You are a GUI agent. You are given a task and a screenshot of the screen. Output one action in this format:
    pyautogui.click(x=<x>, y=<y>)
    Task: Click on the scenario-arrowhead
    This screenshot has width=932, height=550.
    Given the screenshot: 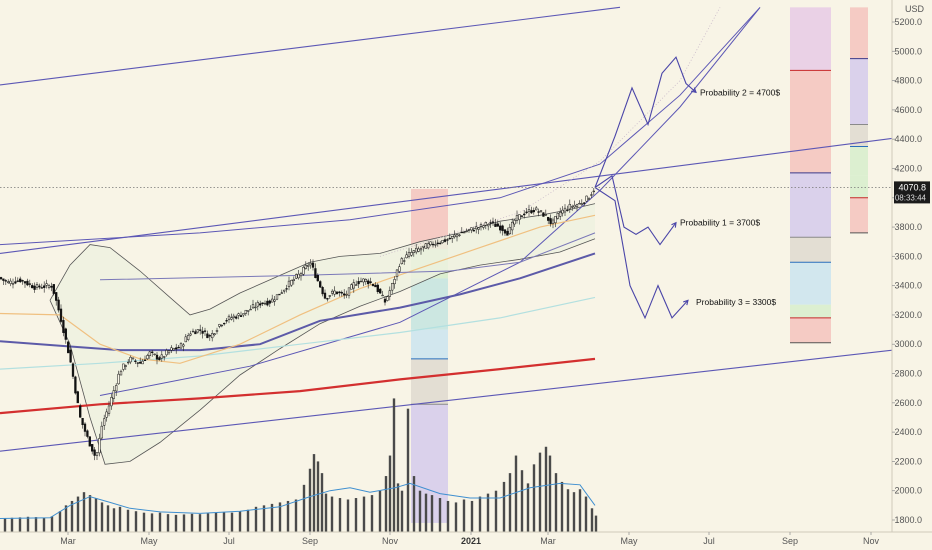 What is the action you would take?
    pyautogui.click(x=686, y=302)
    